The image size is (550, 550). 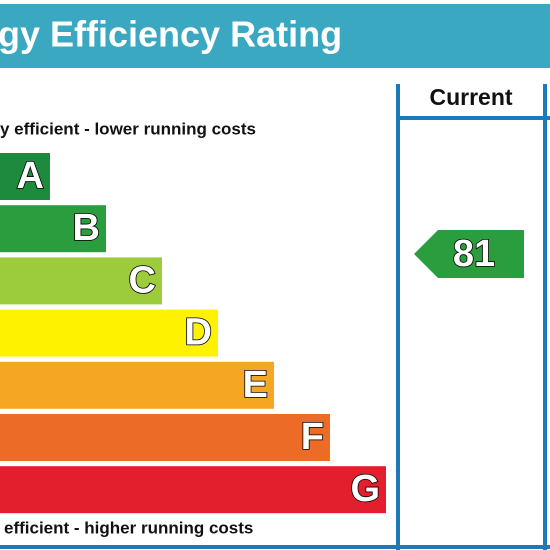 I want to click on band-letter: B, so click(x=86, y=228).